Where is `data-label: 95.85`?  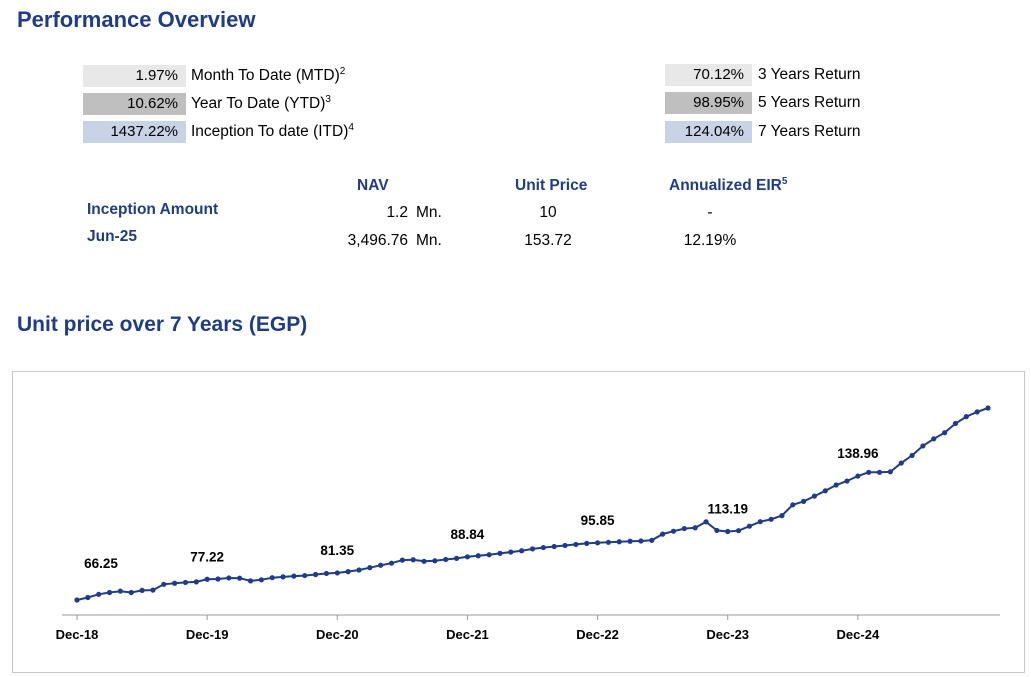
data-label: 95.85 is located at coordinates (598, 520).